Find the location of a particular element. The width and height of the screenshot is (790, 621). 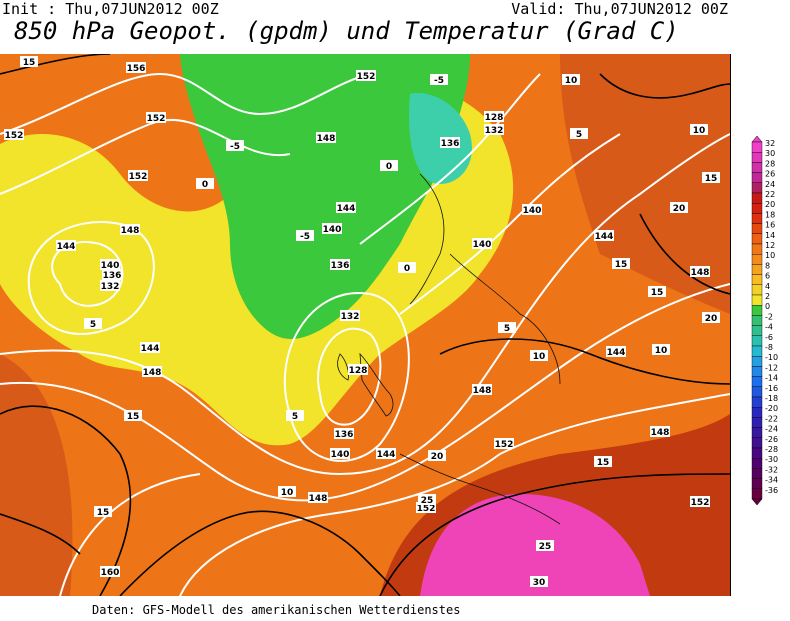

legend-label: -2 is located at coordinates (769, 316).